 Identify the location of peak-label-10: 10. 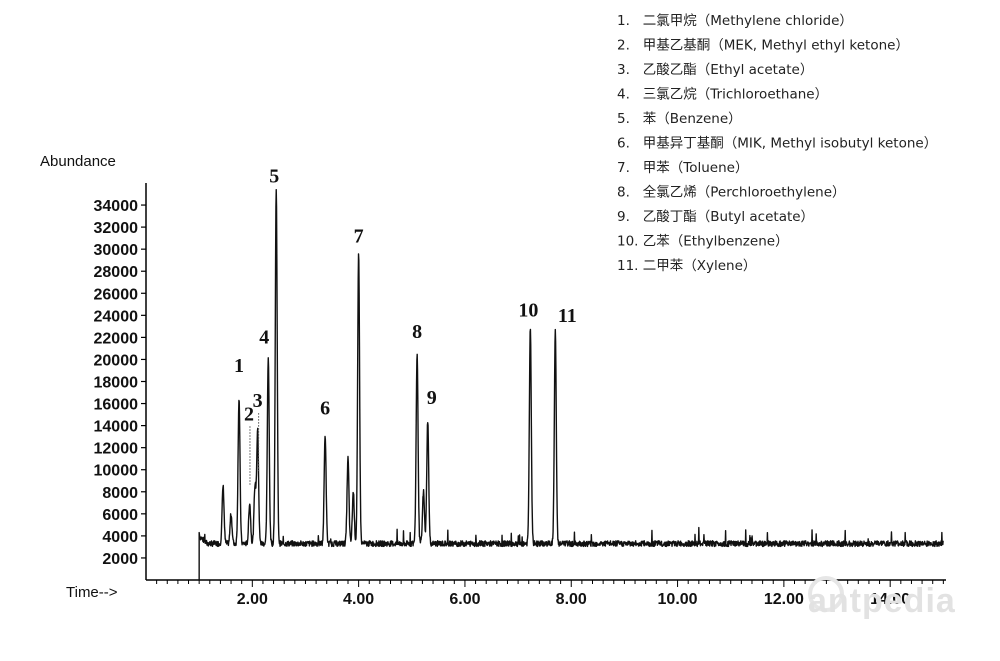
(528, 310).